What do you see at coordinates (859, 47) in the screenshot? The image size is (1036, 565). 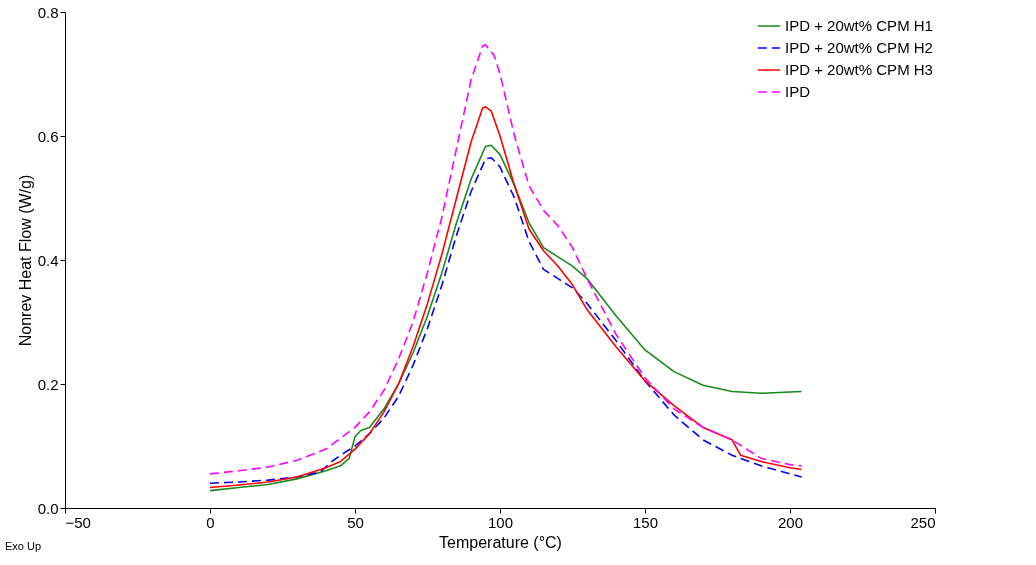 I see `legend-label: IPD + 20wt% CPM H2` at bounding box center [859, 47].